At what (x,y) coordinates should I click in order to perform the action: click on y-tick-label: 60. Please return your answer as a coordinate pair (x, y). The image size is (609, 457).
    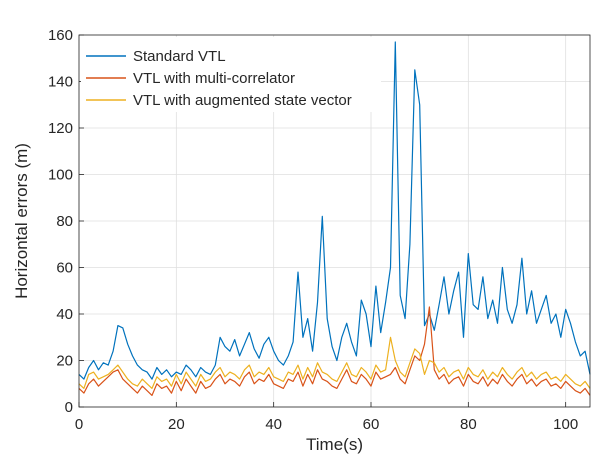
    Looking at the image, I should click on (64, 268).